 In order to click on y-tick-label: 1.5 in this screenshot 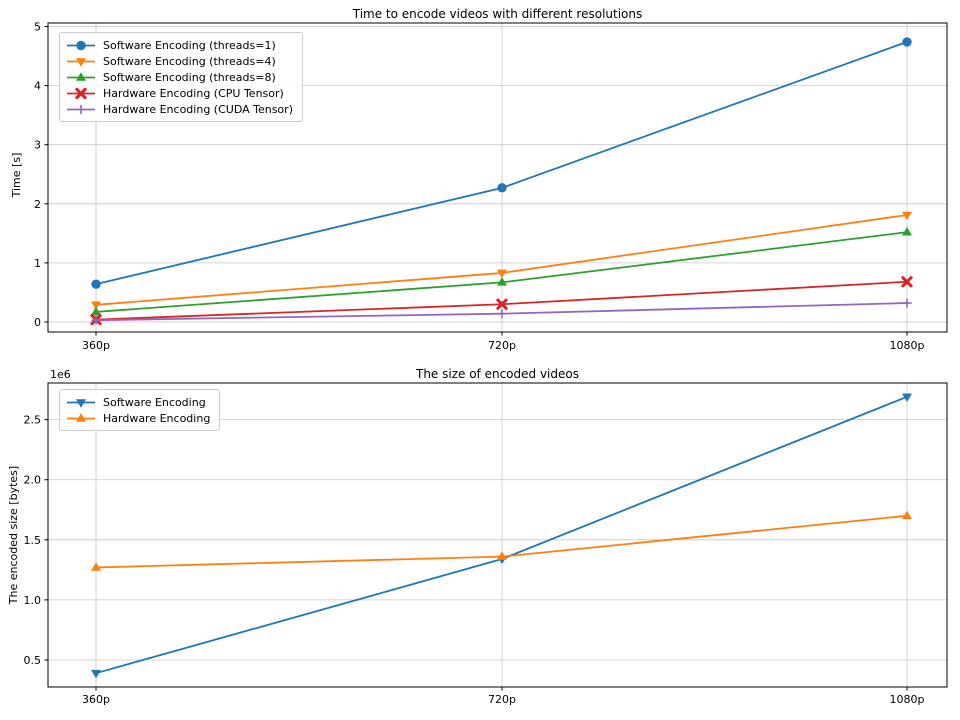, I will do `click(33, 540)`.